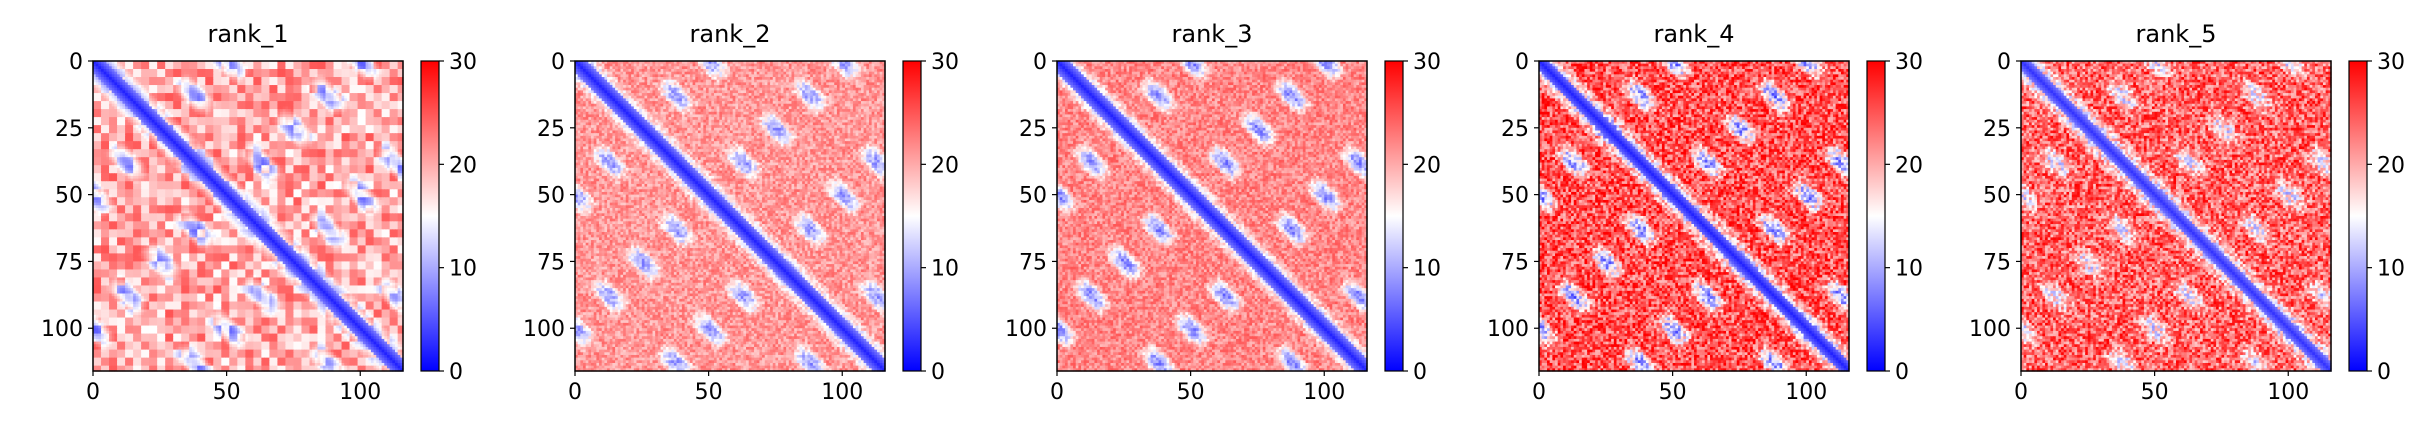 The width and height of the screenshot is (2435, 438). I want to click on panel-title: rank_1, so click(248, 34).